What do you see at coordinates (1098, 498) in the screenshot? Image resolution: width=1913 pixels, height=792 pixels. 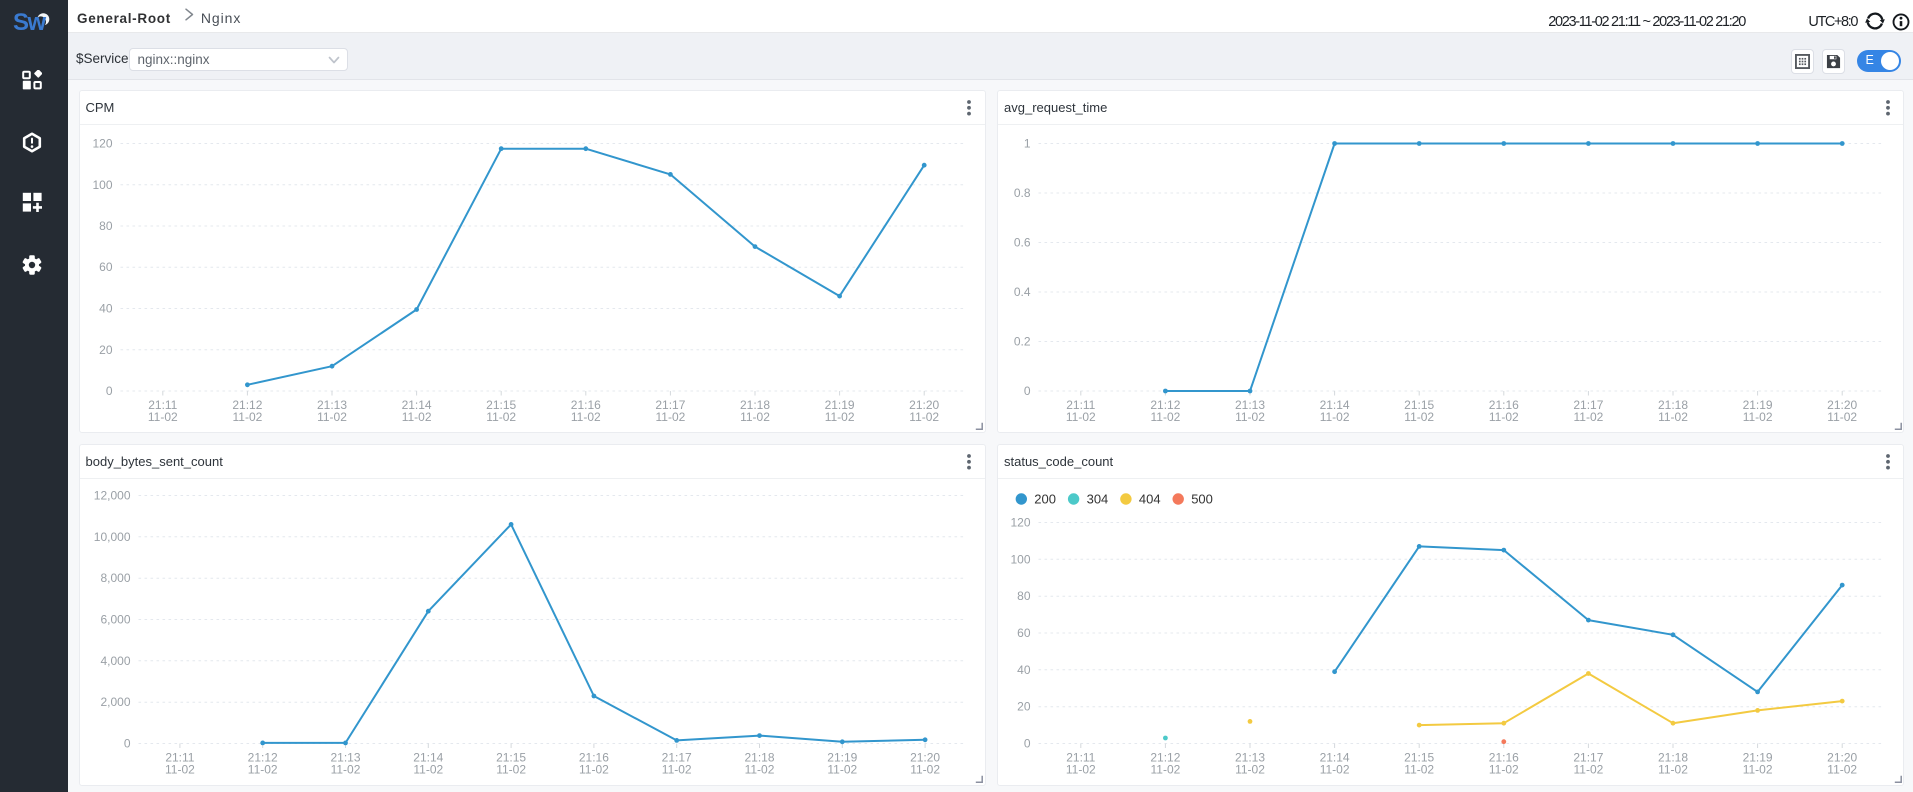 I see `svg-text: 304` at bounding box center [1098, 498].